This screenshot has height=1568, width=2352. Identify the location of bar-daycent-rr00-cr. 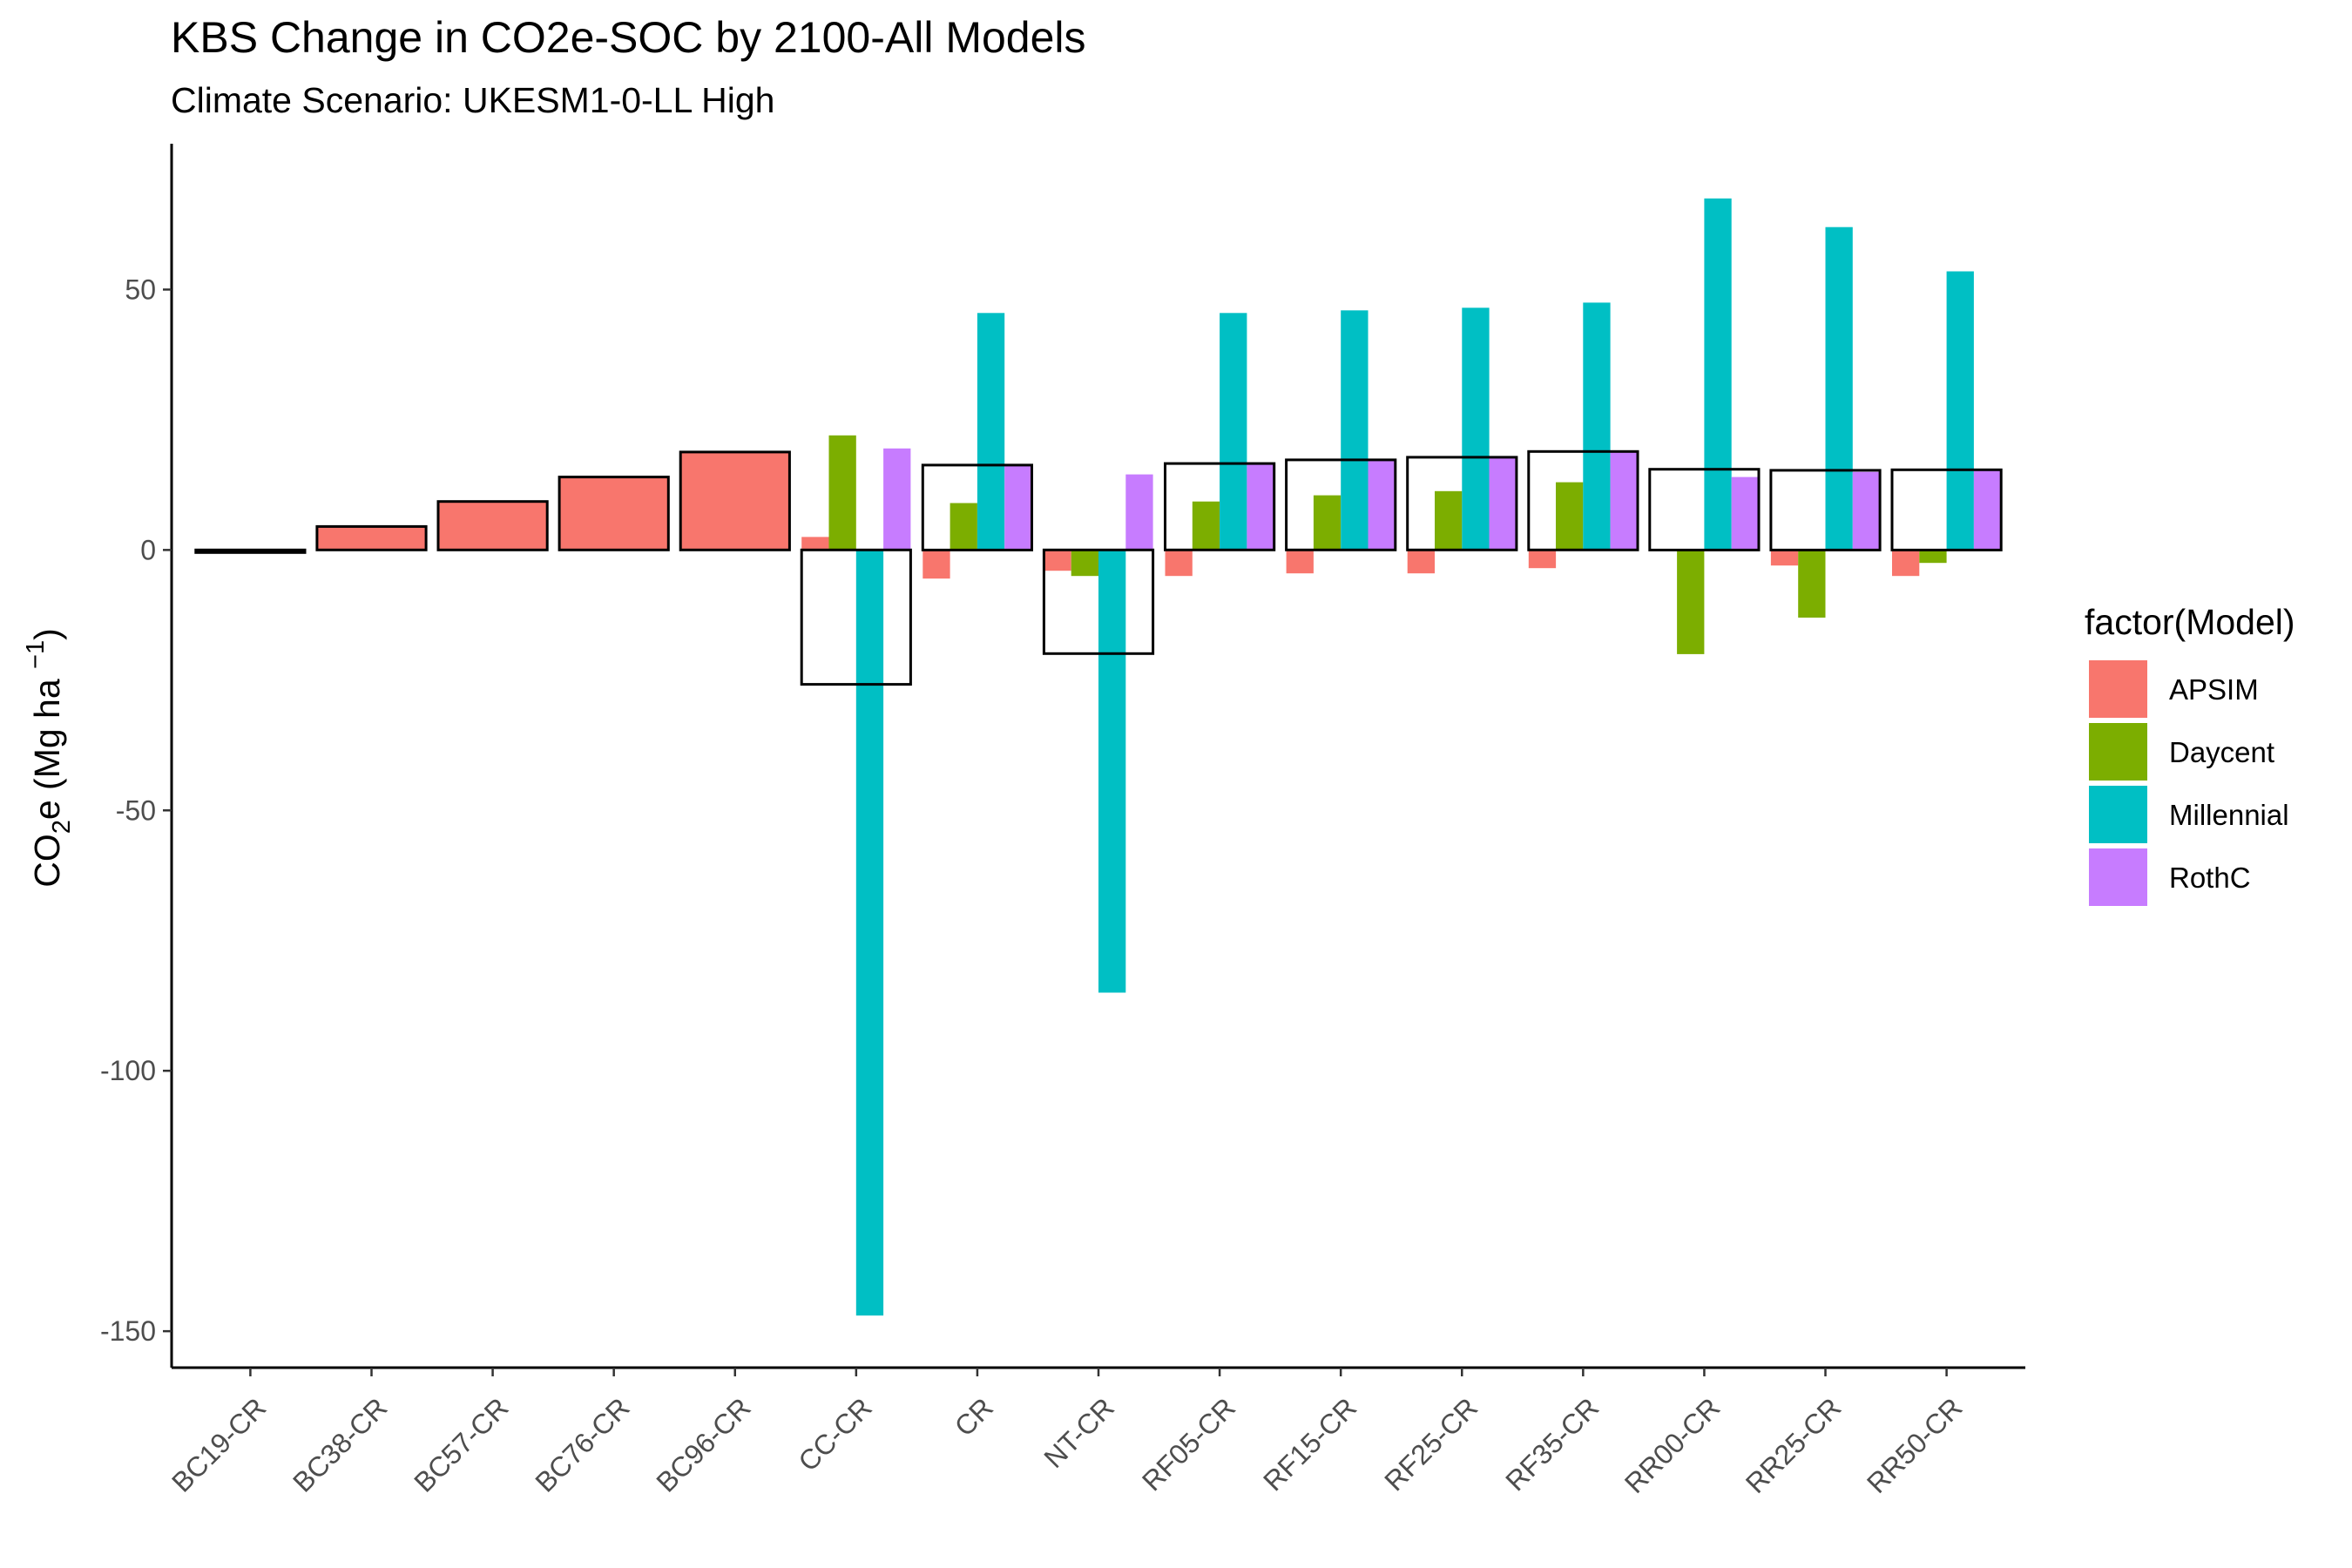
(1691, 602).